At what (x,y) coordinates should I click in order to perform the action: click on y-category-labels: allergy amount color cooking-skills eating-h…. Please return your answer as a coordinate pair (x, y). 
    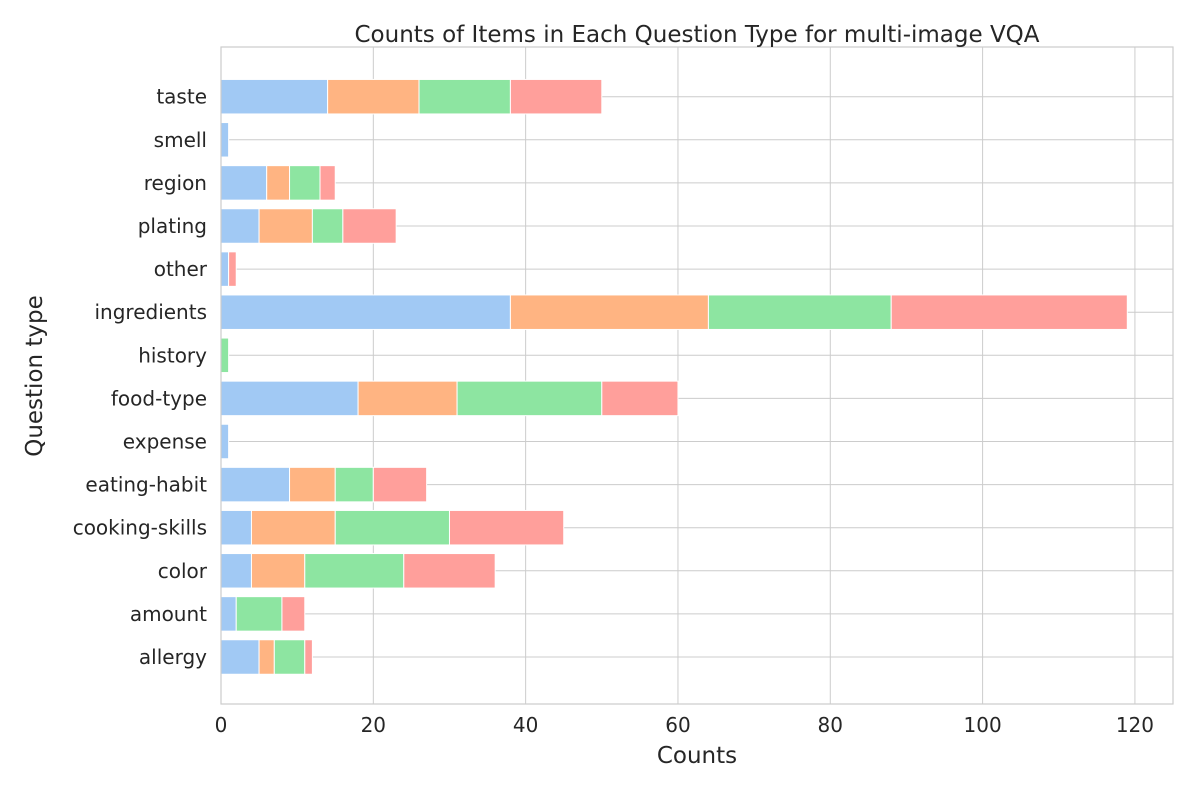
    Looking at the image, I should click on (140, 377).